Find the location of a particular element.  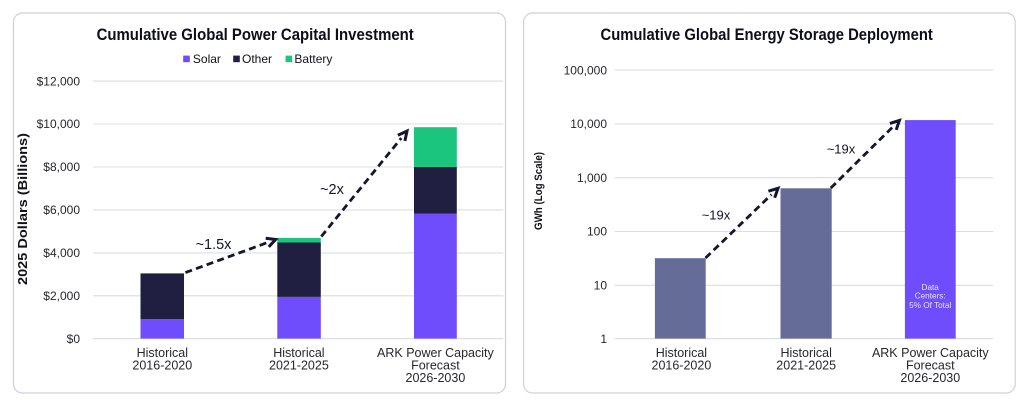

svg-text: $12,000 is located at coordinates (59, 81).